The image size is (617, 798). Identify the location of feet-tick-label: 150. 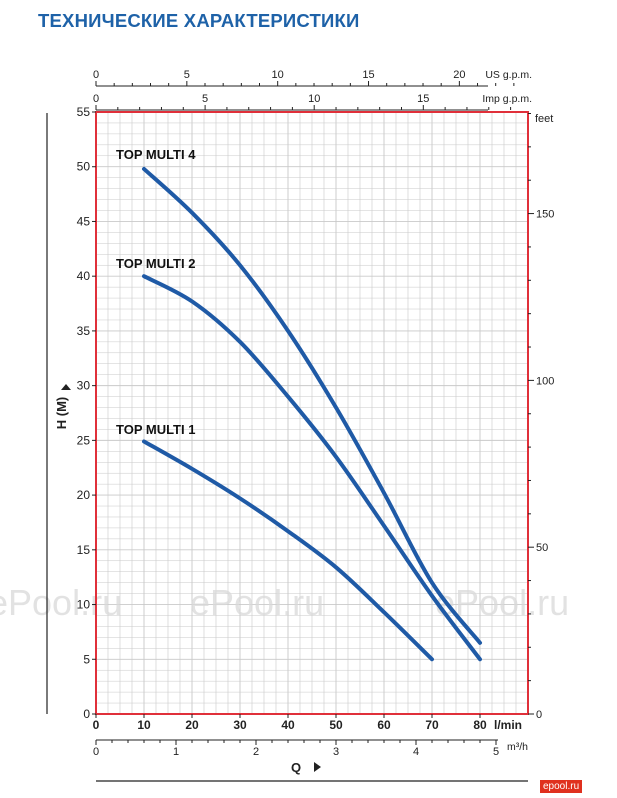
(545, 215).